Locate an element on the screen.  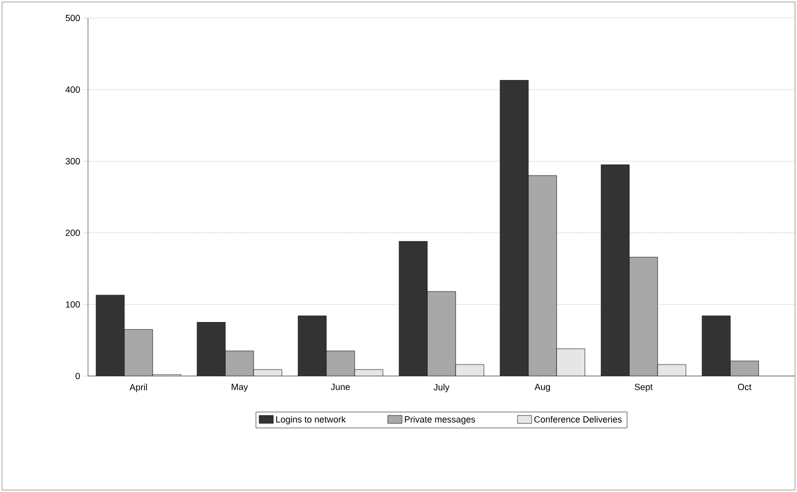
x-tick-label: July is located at coordinates (442, 388).